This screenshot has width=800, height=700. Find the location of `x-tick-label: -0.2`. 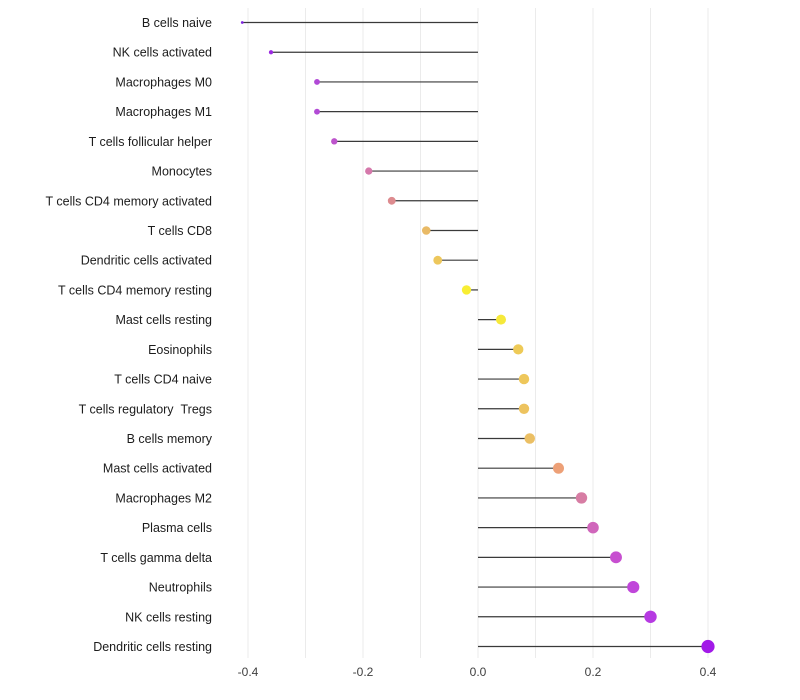

x-tick-label: -0.2 is located at coordinates (363, 672).